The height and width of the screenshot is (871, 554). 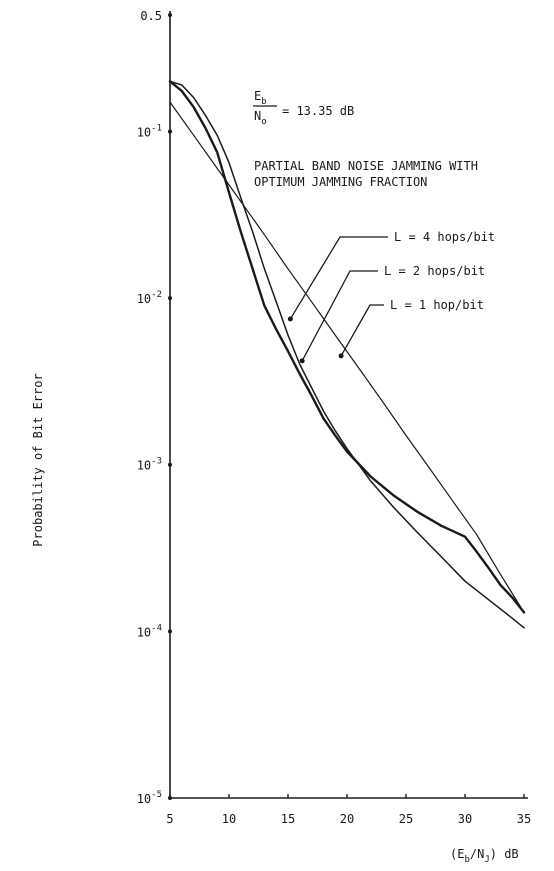 What do you see at coordinates (149, 298) in the screenshot?
I see `y-tick-label: 10⁻²` at bounding box center [149, 298].